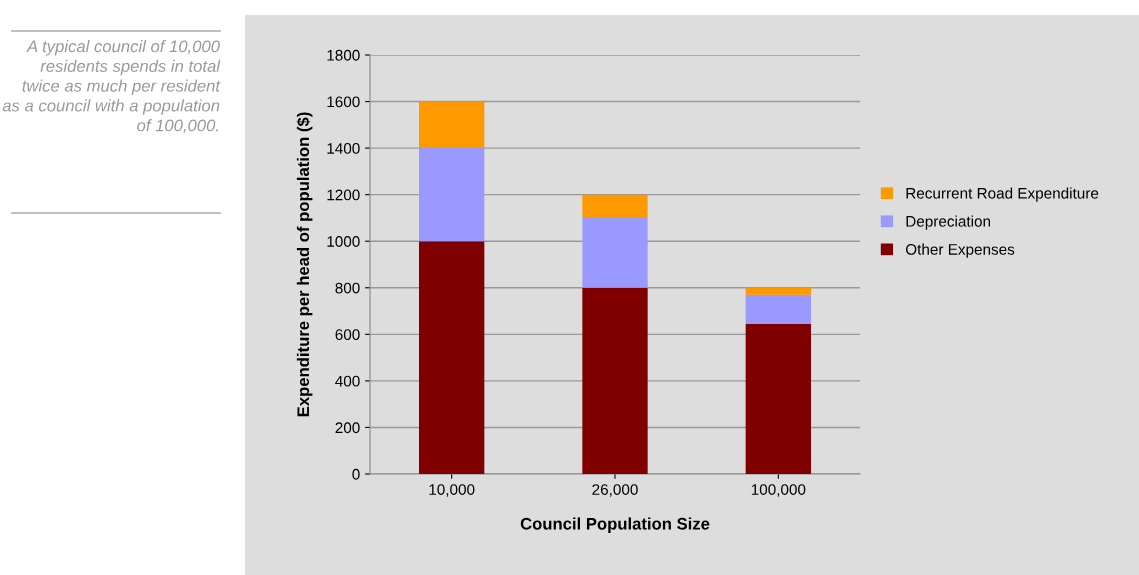 The image size is (1139, 575). I want to click on y-tick-label: 1400, so click(343, 148).